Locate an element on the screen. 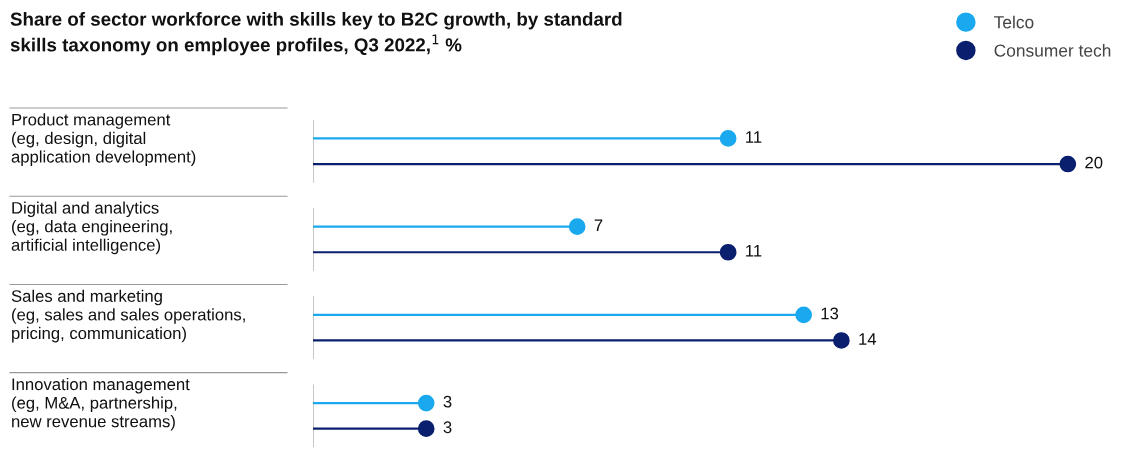 This screenshot has height=464, width=1127. data-label: 7 is located at coordinates (598, 225).